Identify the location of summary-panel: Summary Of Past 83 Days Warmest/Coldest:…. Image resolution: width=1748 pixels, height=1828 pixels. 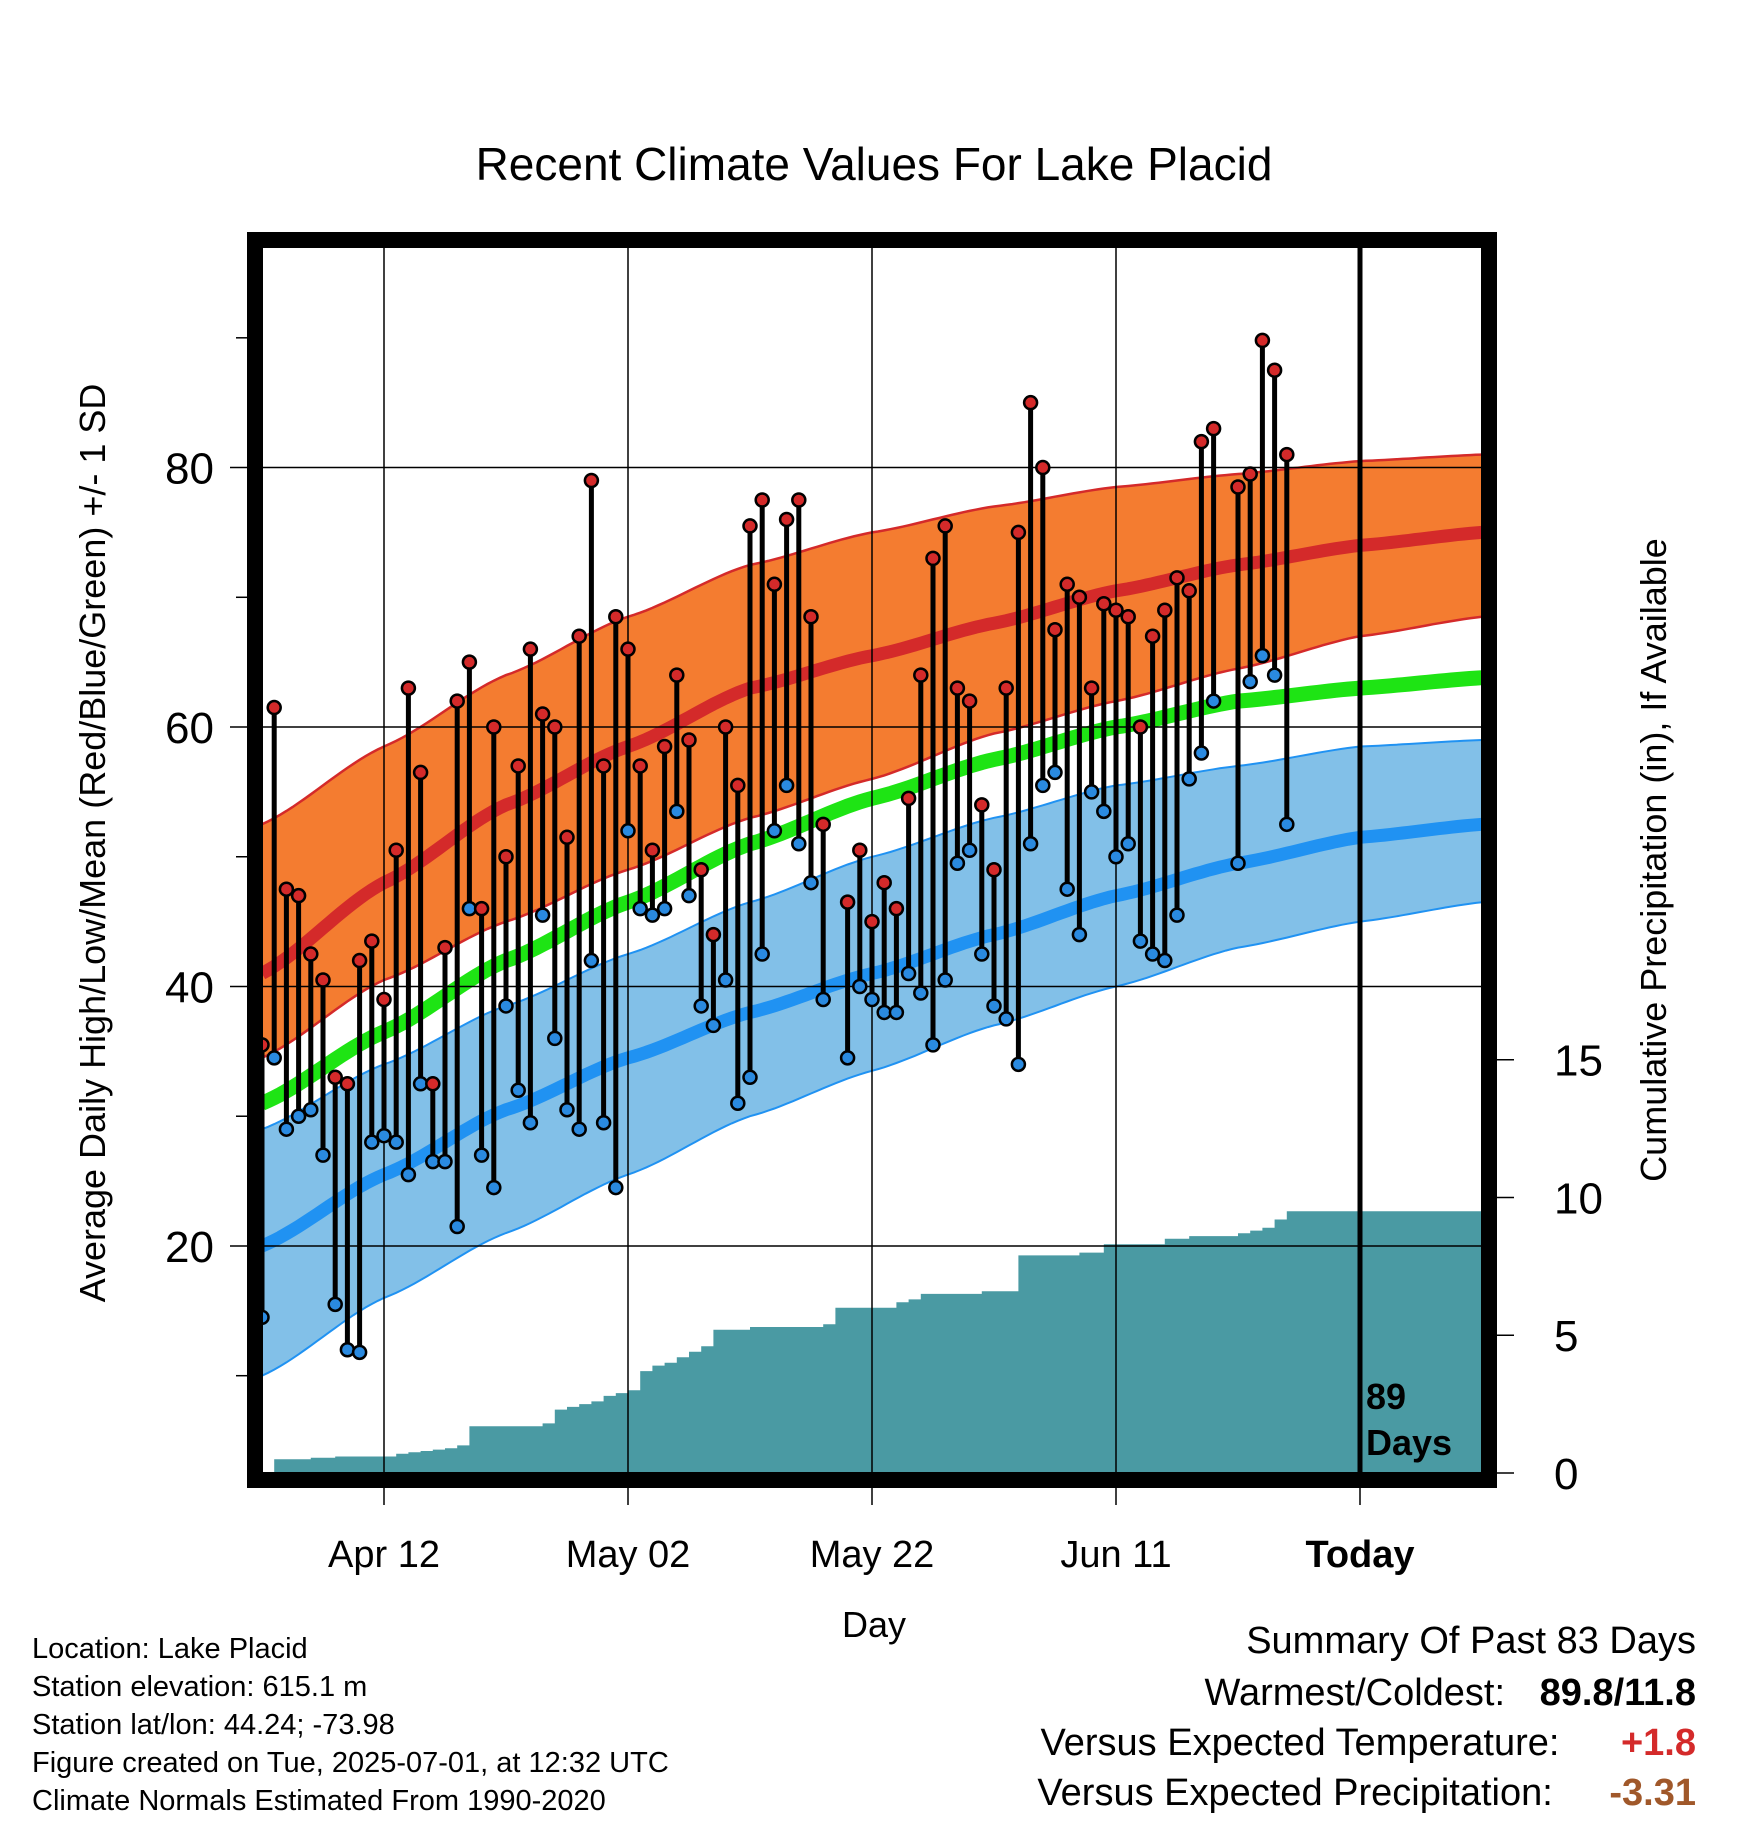
(1246, 1720).